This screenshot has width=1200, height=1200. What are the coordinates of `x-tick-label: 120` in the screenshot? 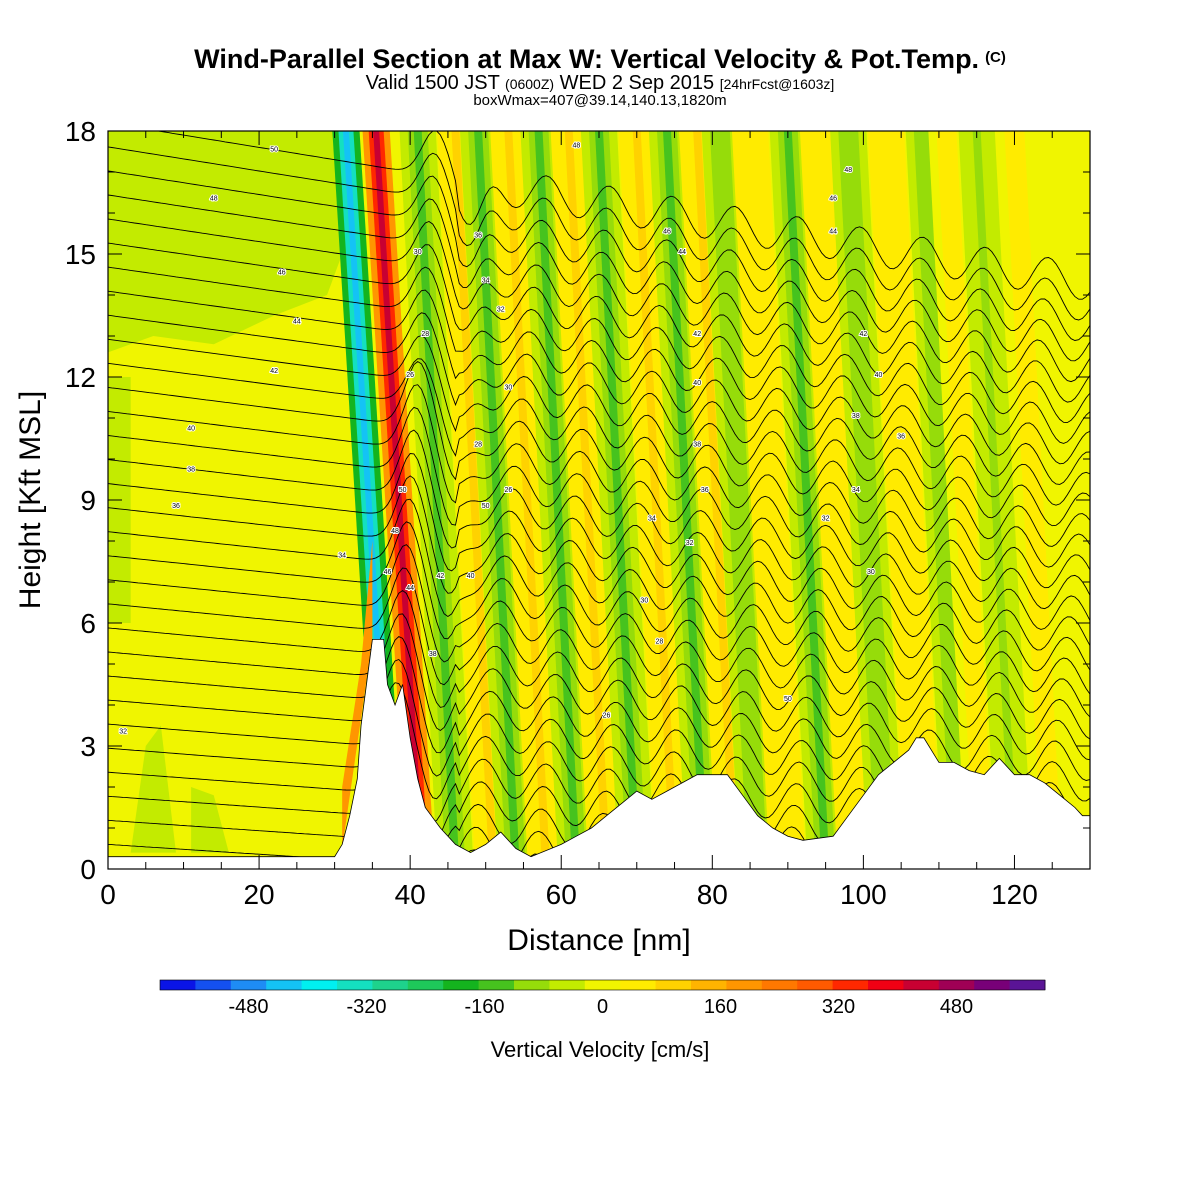 It's located at (1014, 894).